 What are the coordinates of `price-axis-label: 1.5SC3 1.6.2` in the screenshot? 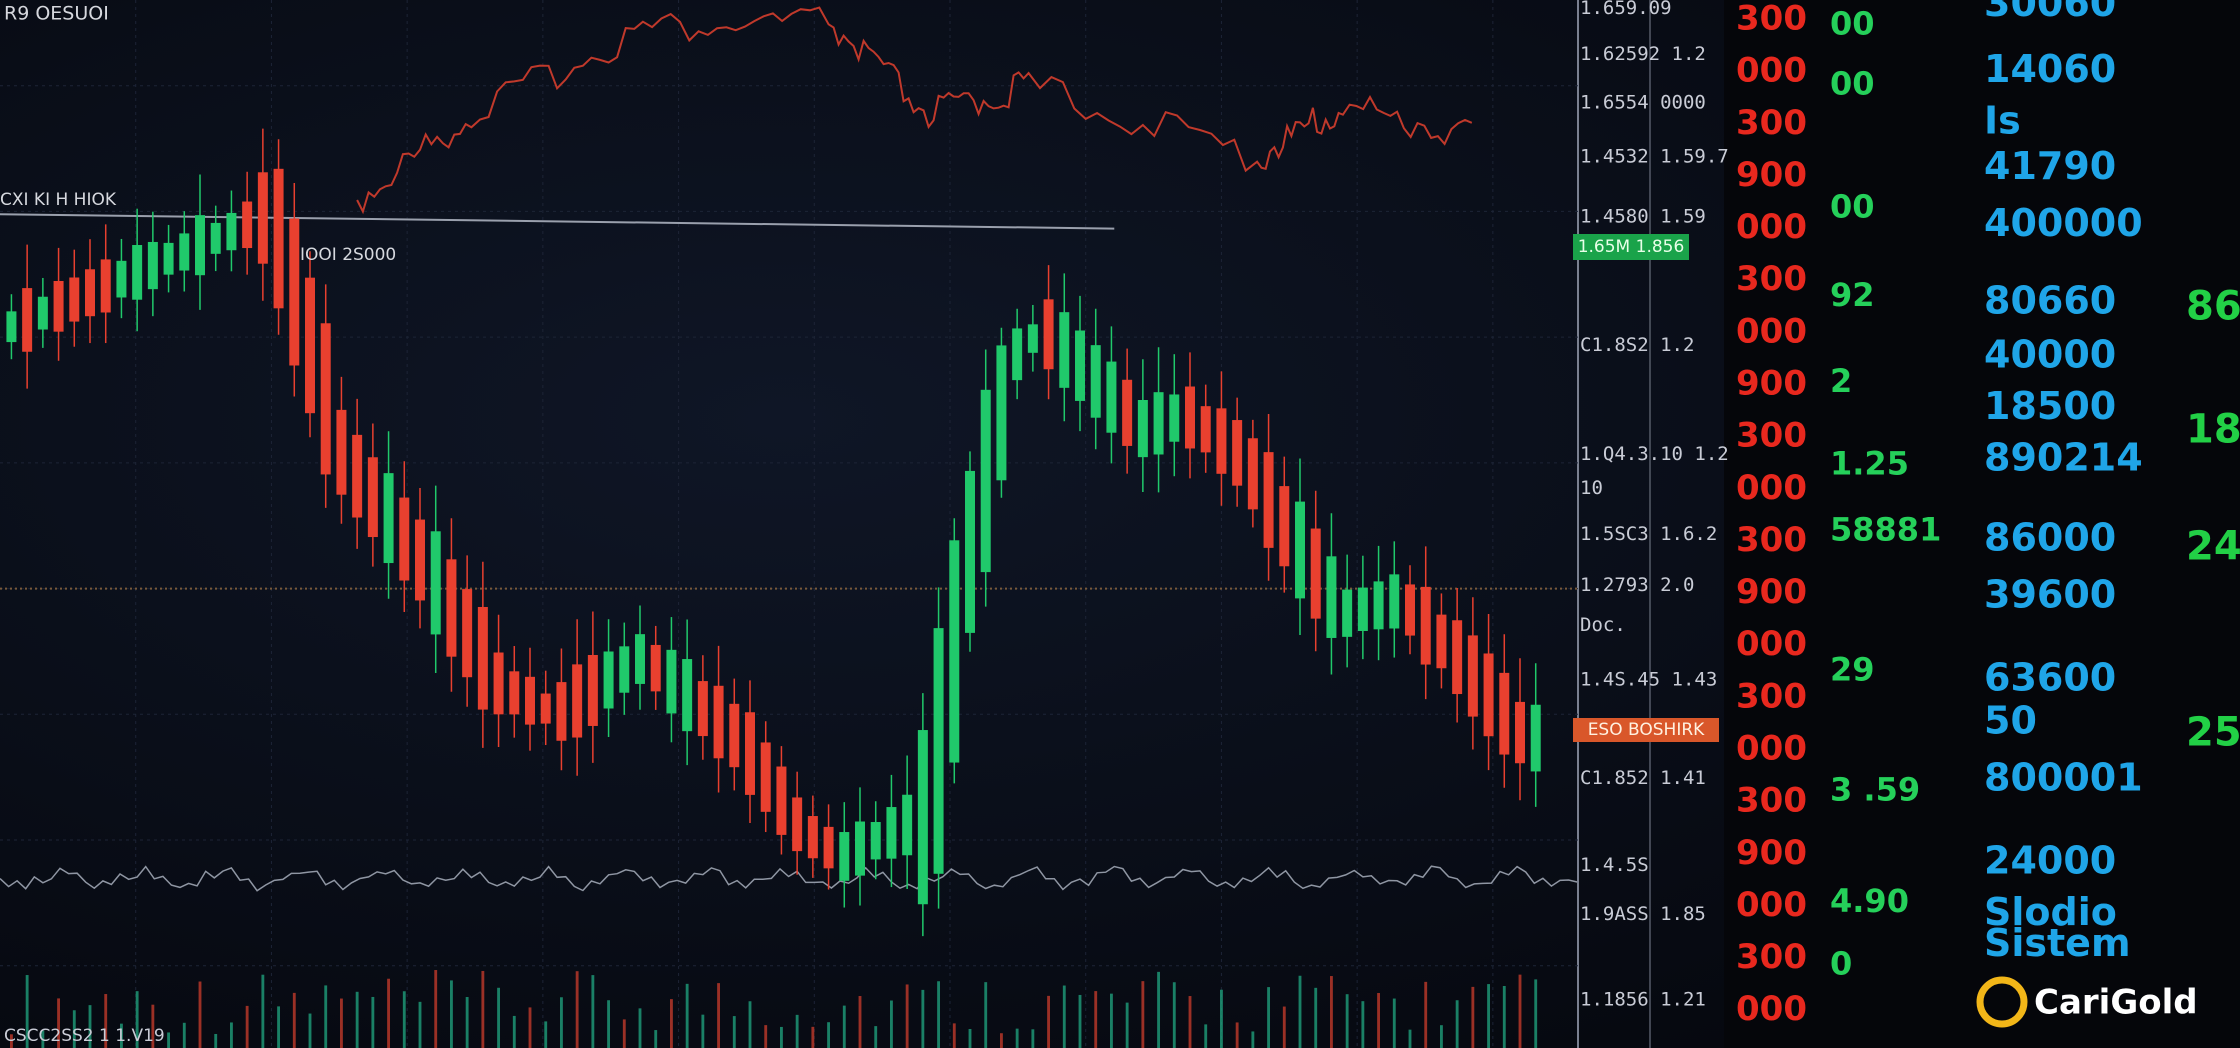 It's located at (1648, 534).